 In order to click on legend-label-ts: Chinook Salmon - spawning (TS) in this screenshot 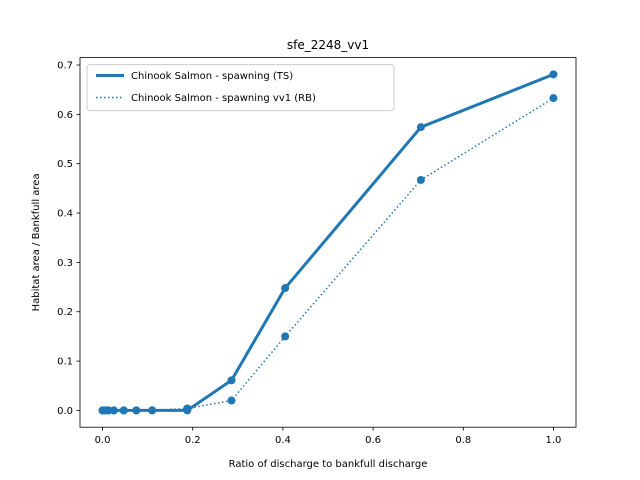, I will do `click(212, 76)`.